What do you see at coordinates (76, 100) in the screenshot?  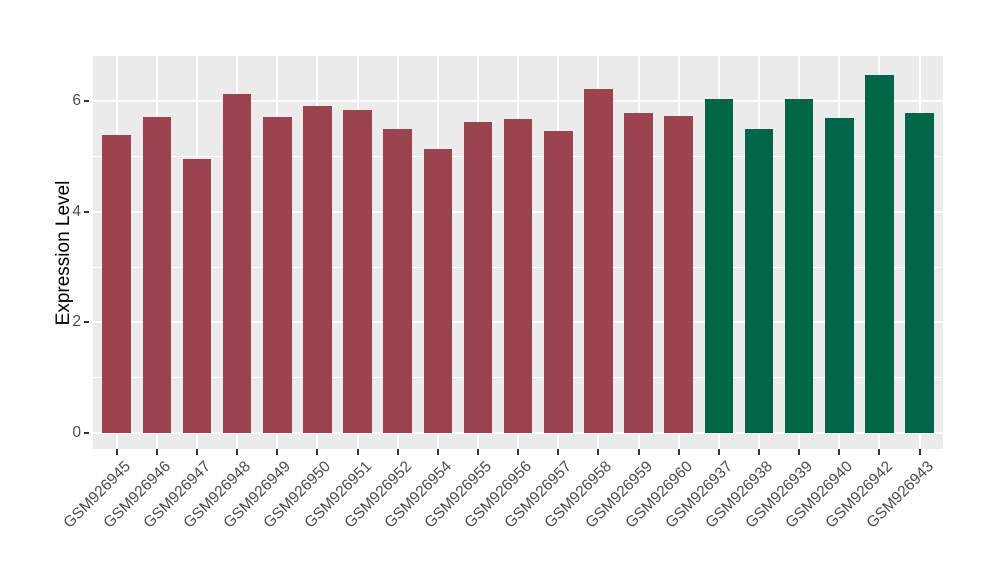 I see `y-axis-tick-label: 6` at bounding box center [76, 100].